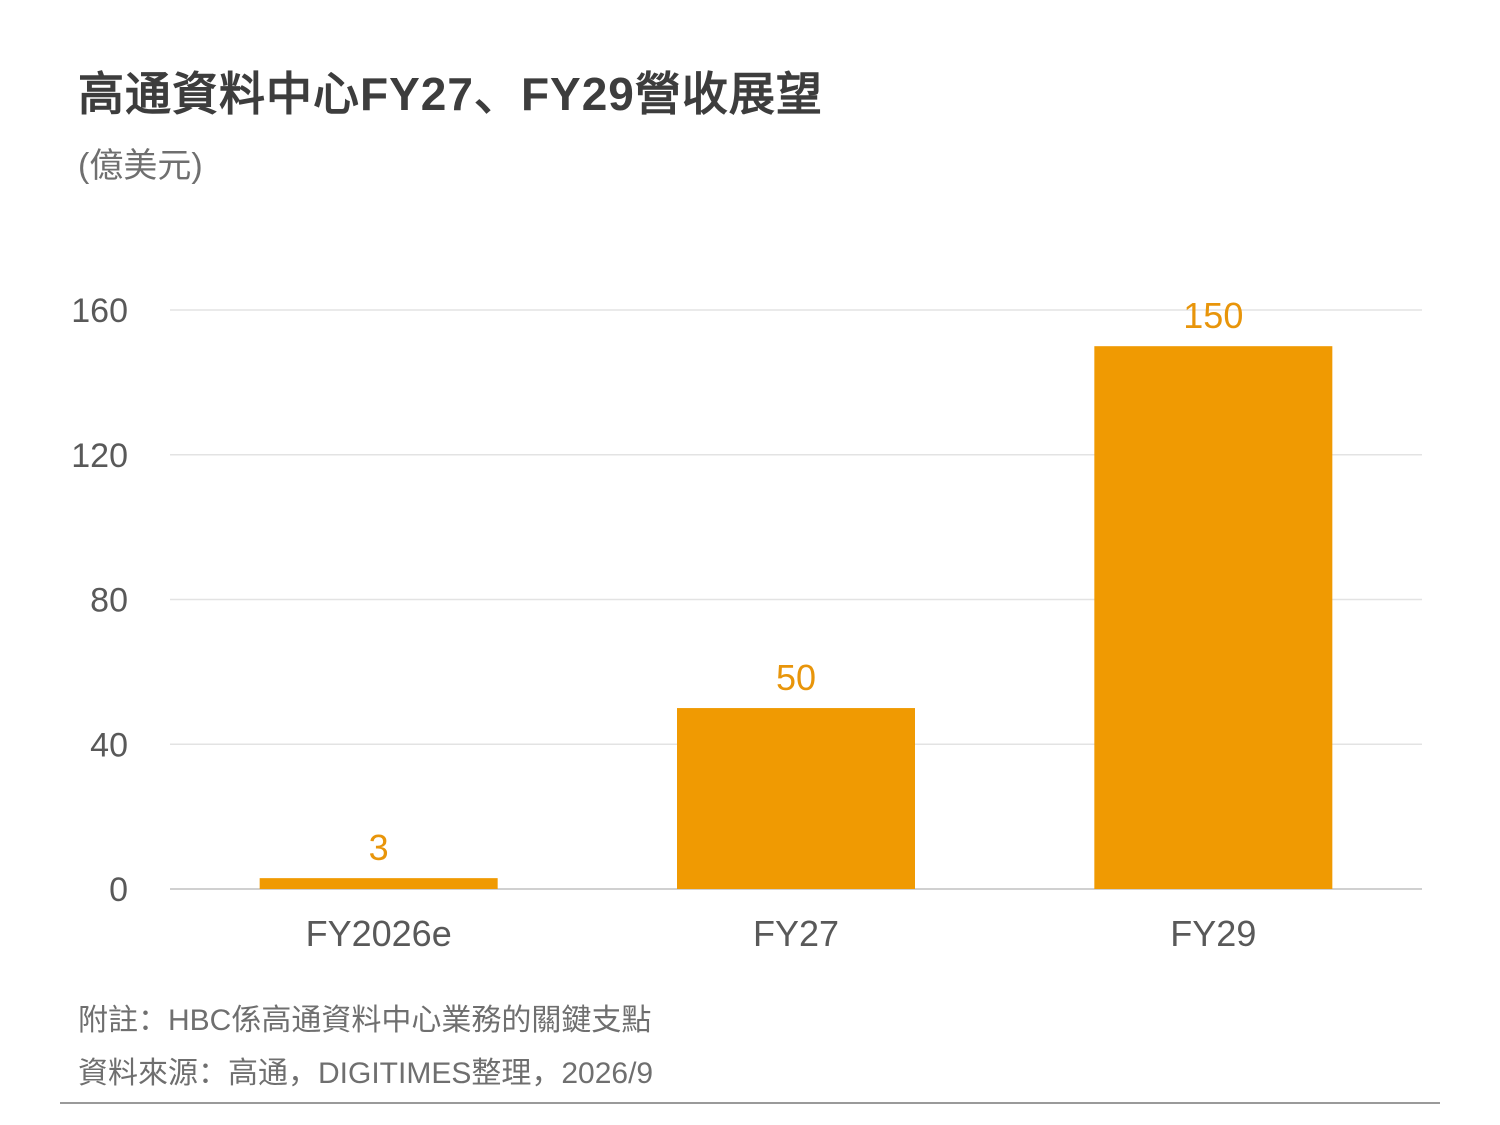 This screenshot has height=1125, width=1500. Describe the element at coordinates (796, 677) in the screenshot. I see `data-label: 50` at that location.